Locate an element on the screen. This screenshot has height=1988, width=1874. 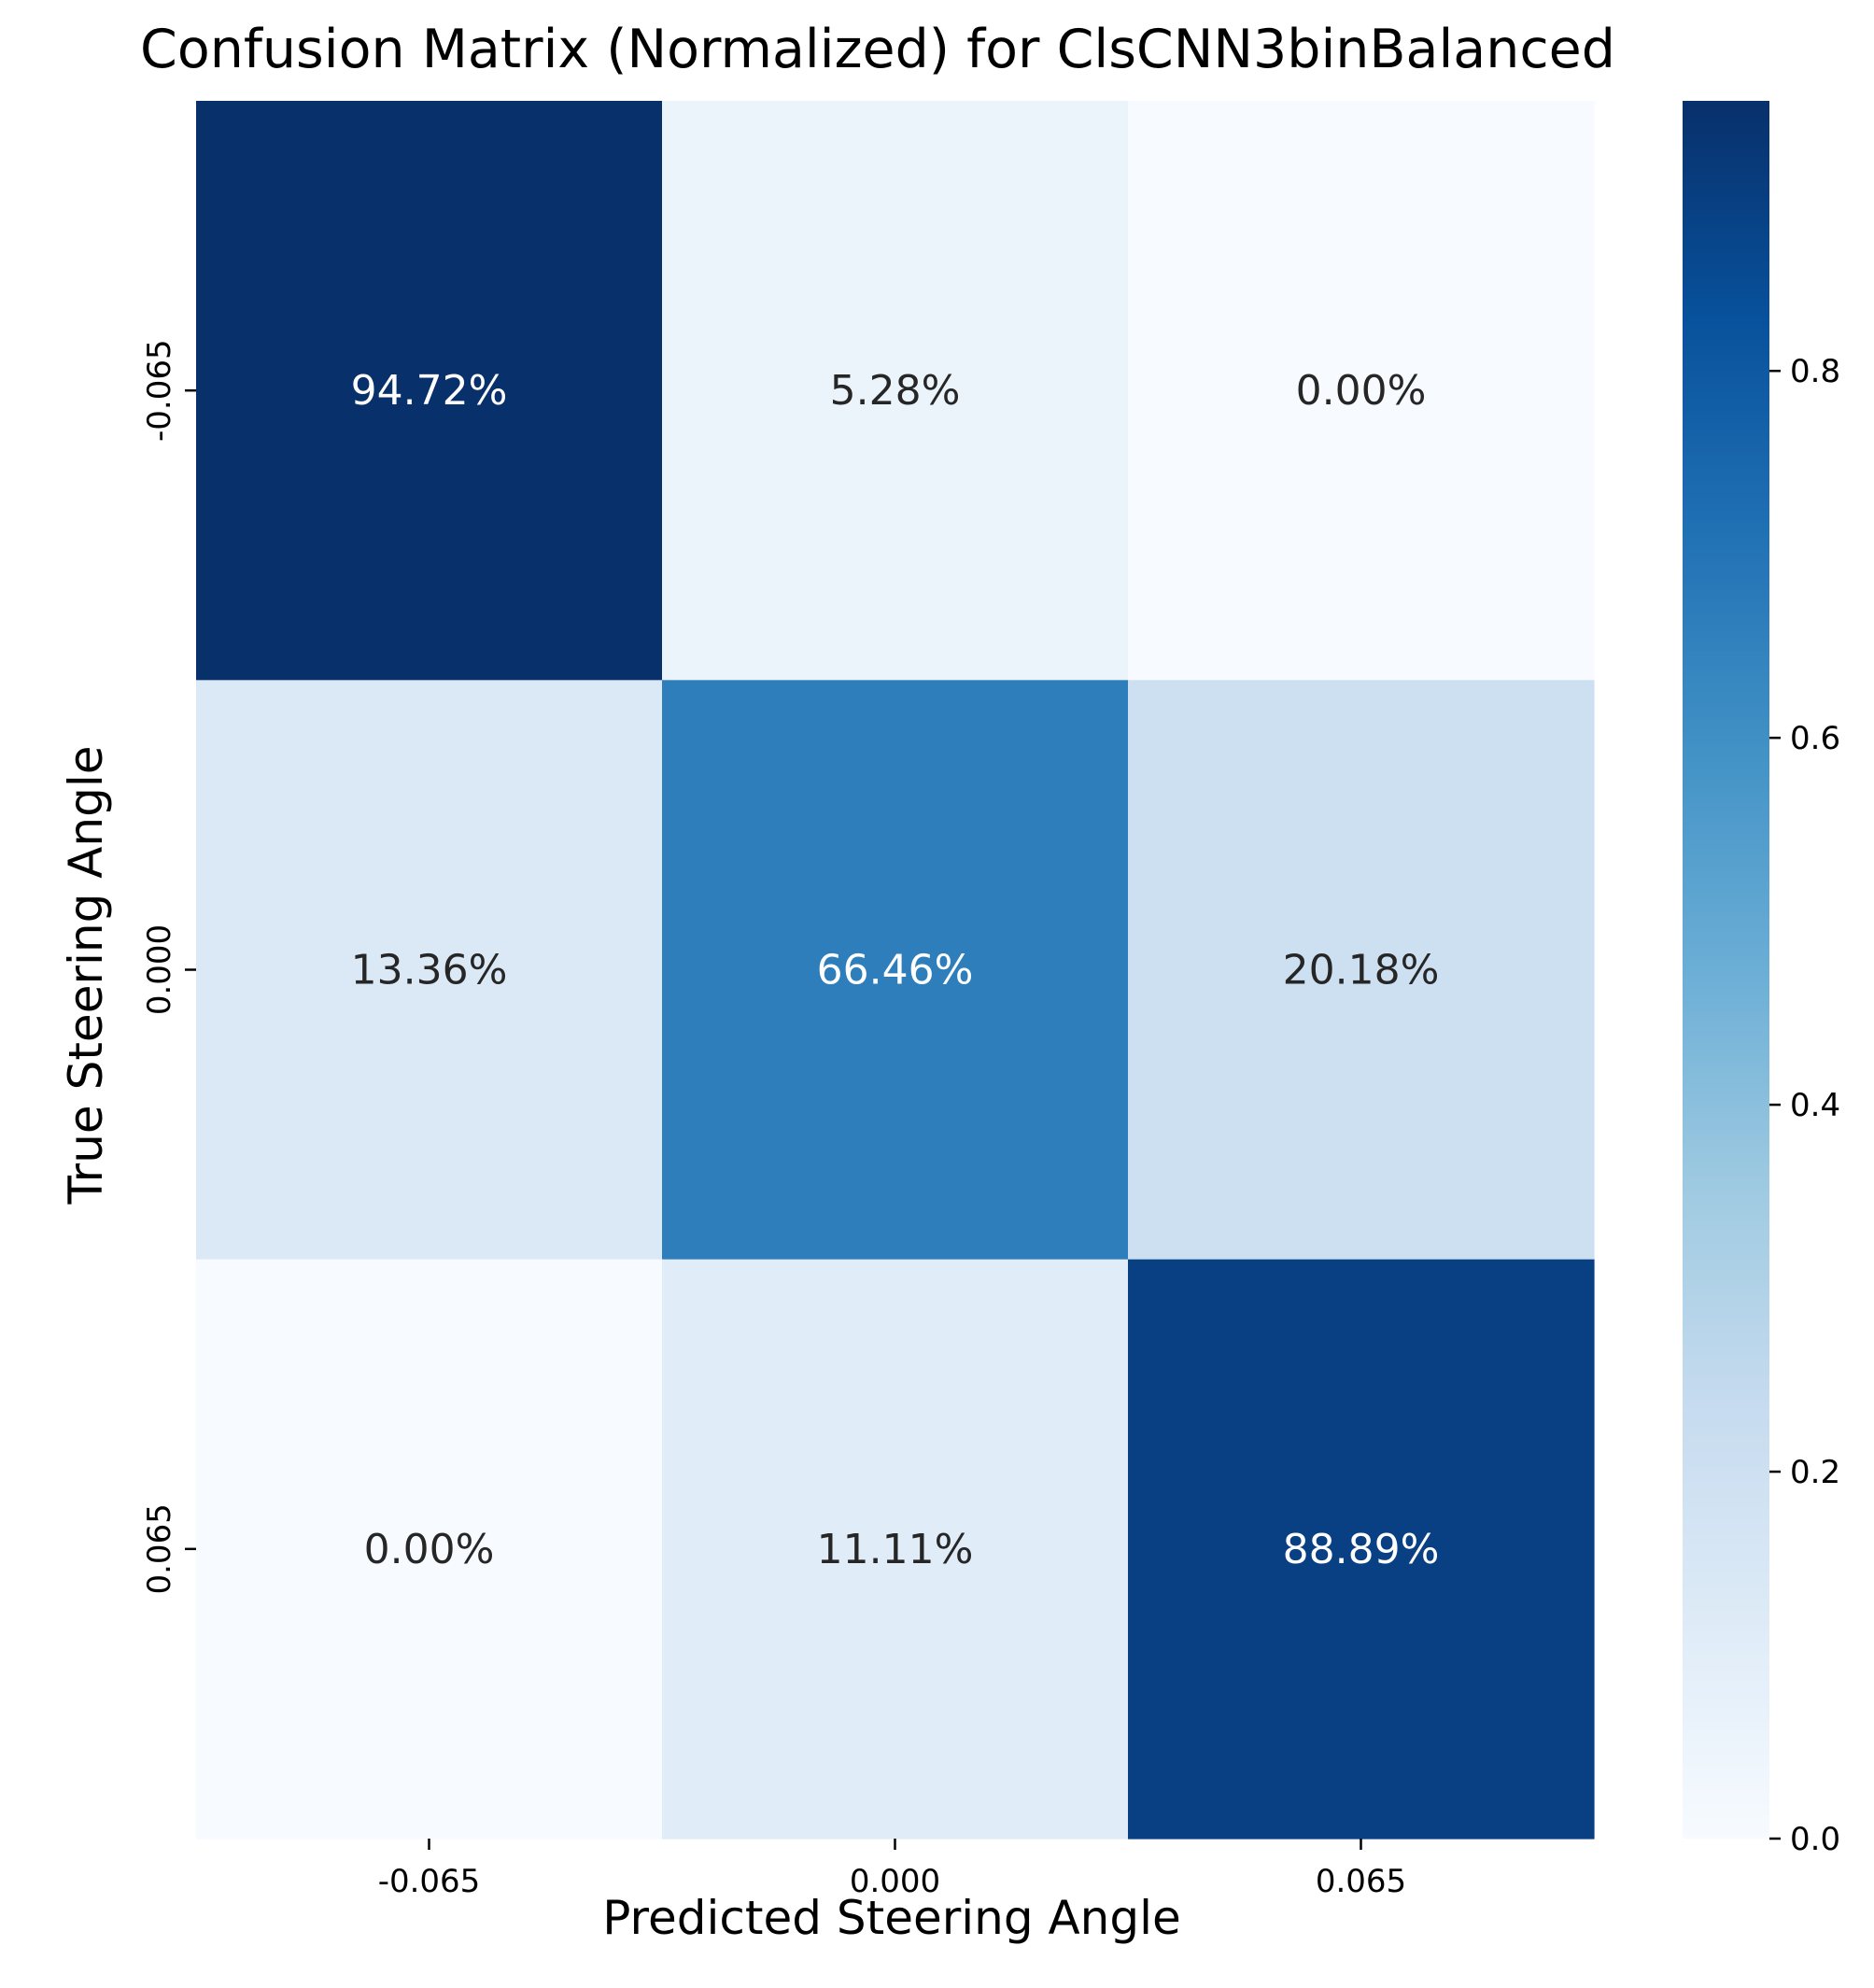
colorbar-tick-label: 0.6 is located at coordinates (1815, 738).